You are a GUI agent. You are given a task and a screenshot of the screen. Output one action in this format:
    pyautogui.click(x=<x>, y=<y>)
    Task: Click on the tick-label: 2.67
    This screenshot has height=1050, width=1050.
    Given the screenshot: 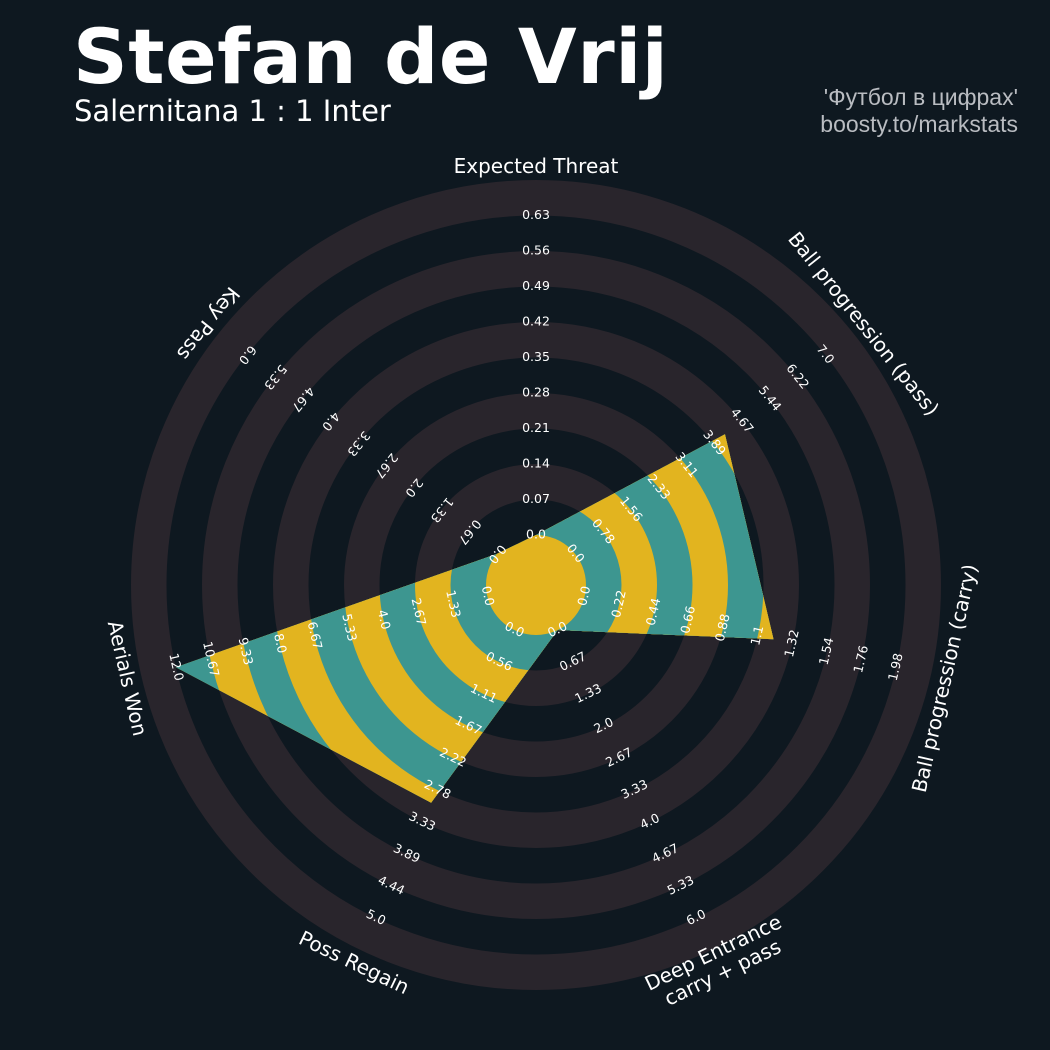 What is the action you would take?
    pyautogui.click(x=419, y=611)
    